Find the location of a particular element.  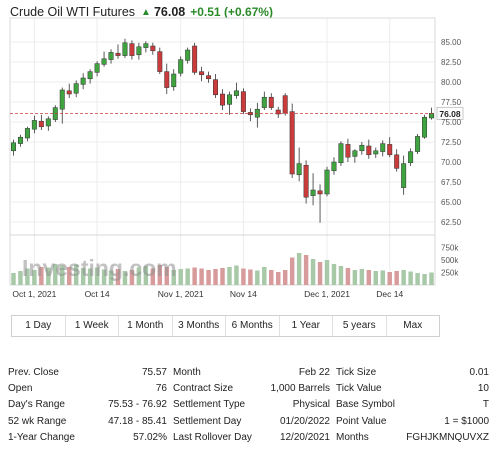

range-button-max: Max is located at coordinates (413, 325).